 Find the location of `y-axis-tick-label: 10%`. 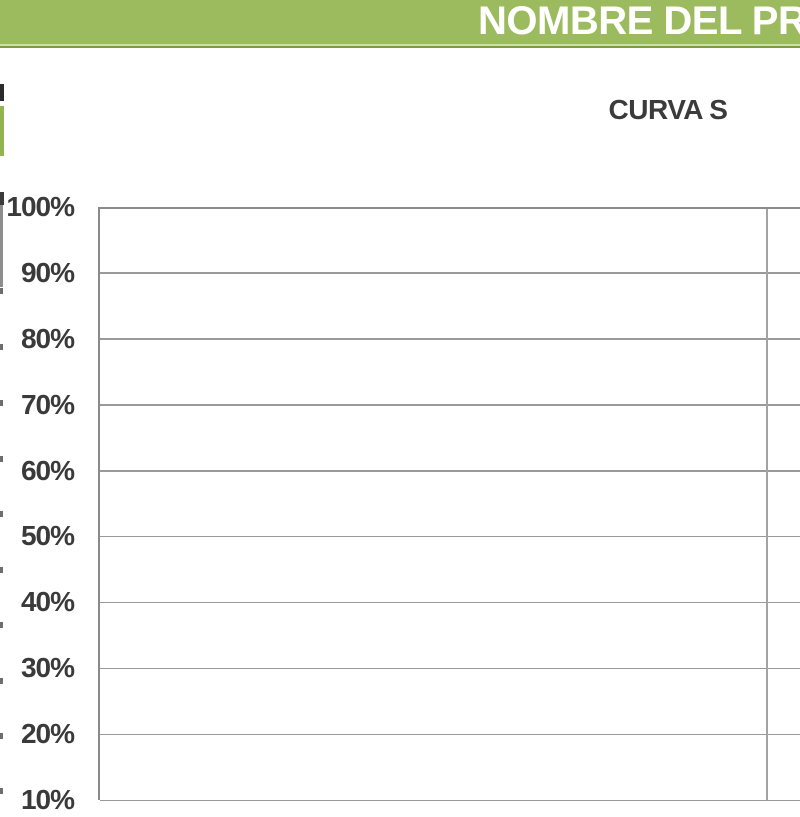

y-axis-tick-label: 10% is located at coordinates (47, 799).